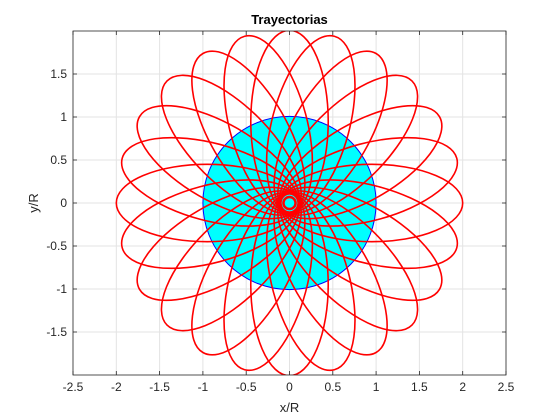 The width and height of the screenshot is (560, 420). I want to click on x-tick-labels: -2.5 -2 -1.5 -1 -0.5 0 0.5 1 1.5 2 2.5, so click(289, 387).